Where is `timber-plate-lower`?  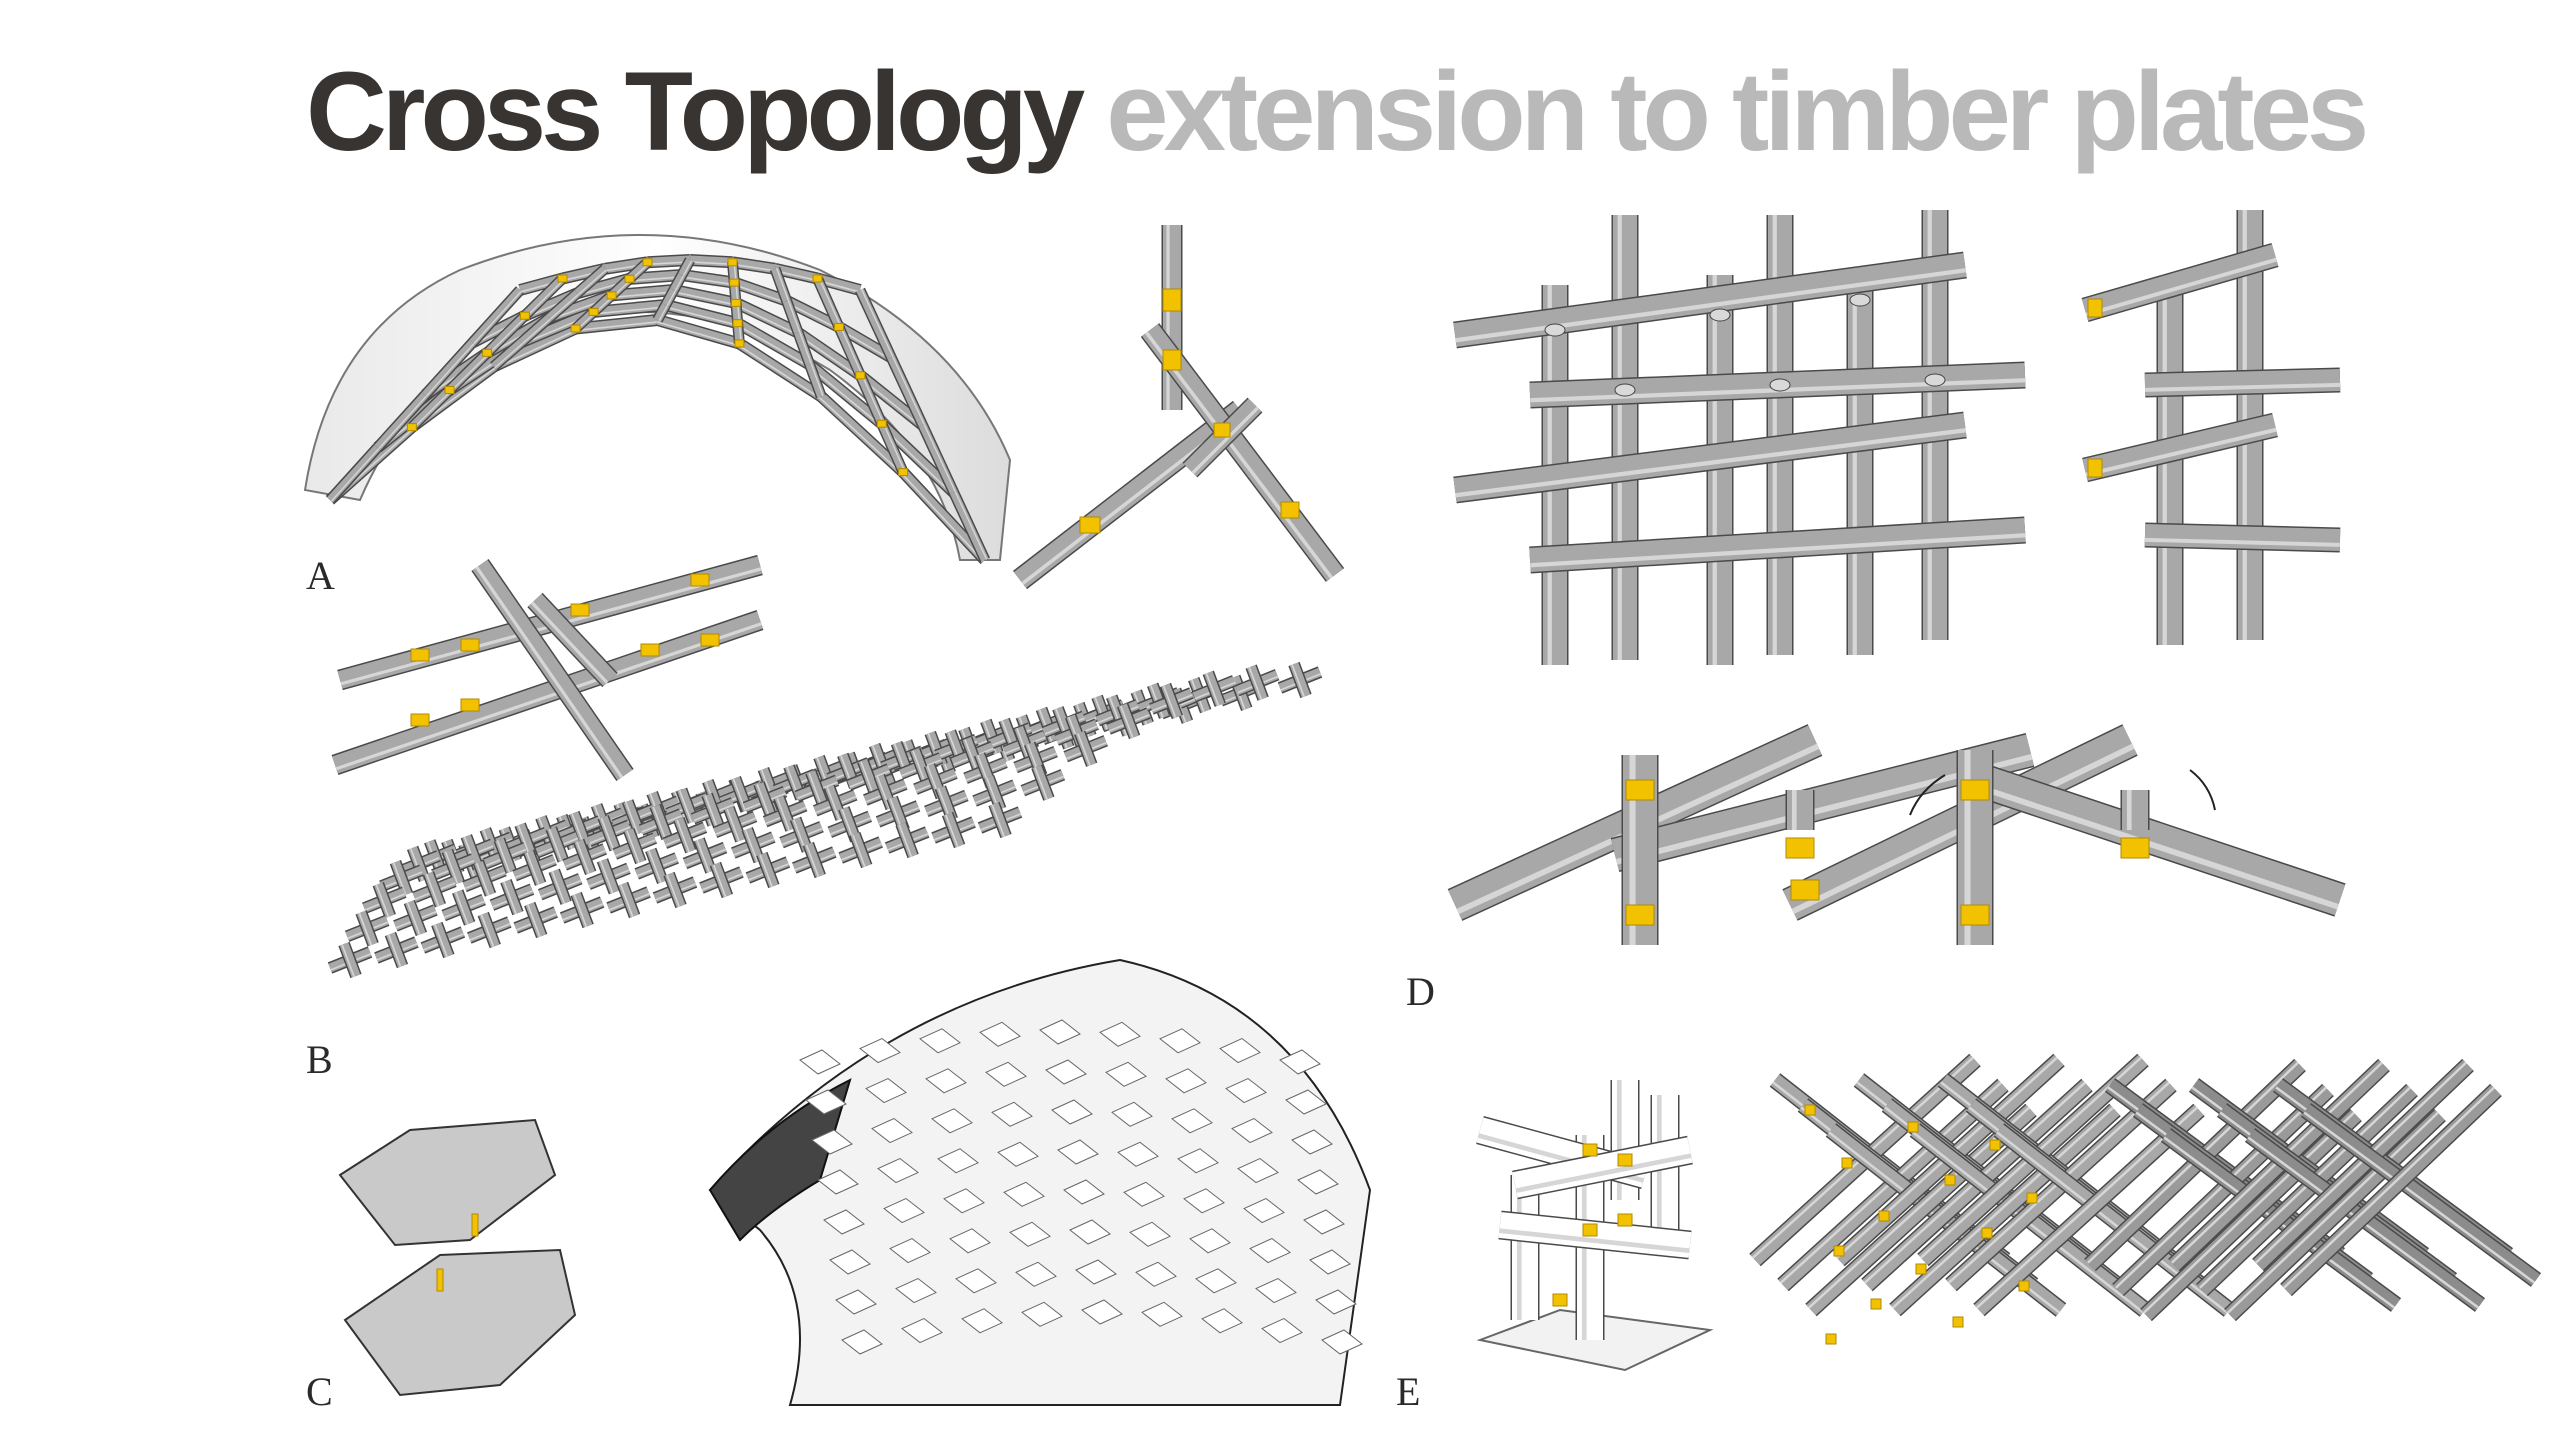 timber-plate-lower is located at coordinates (460, 1322).